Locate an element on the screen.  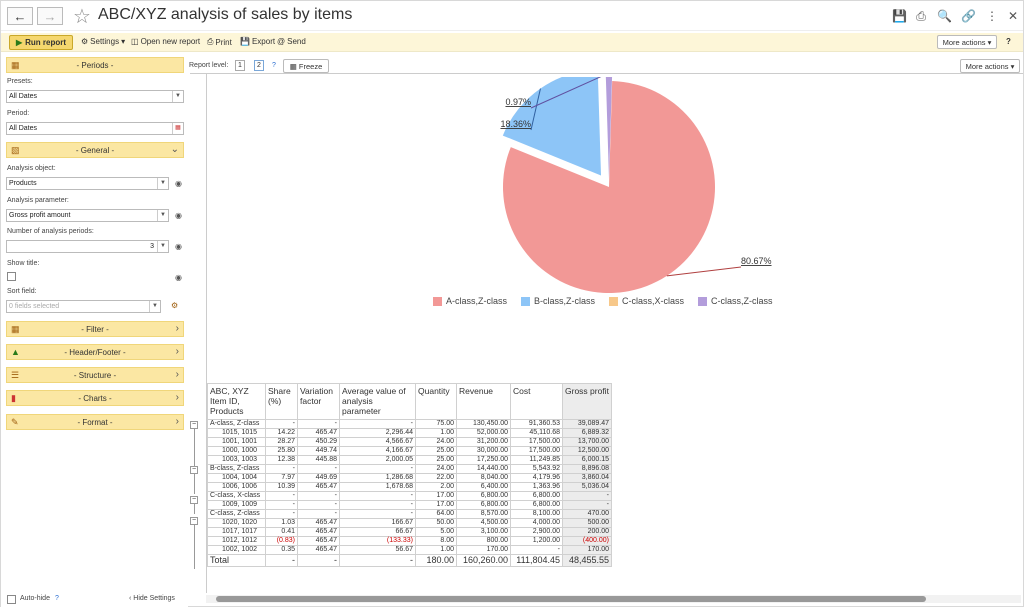
section-general: ▧ - General - ⌄ is located at coordinates (95, 150).